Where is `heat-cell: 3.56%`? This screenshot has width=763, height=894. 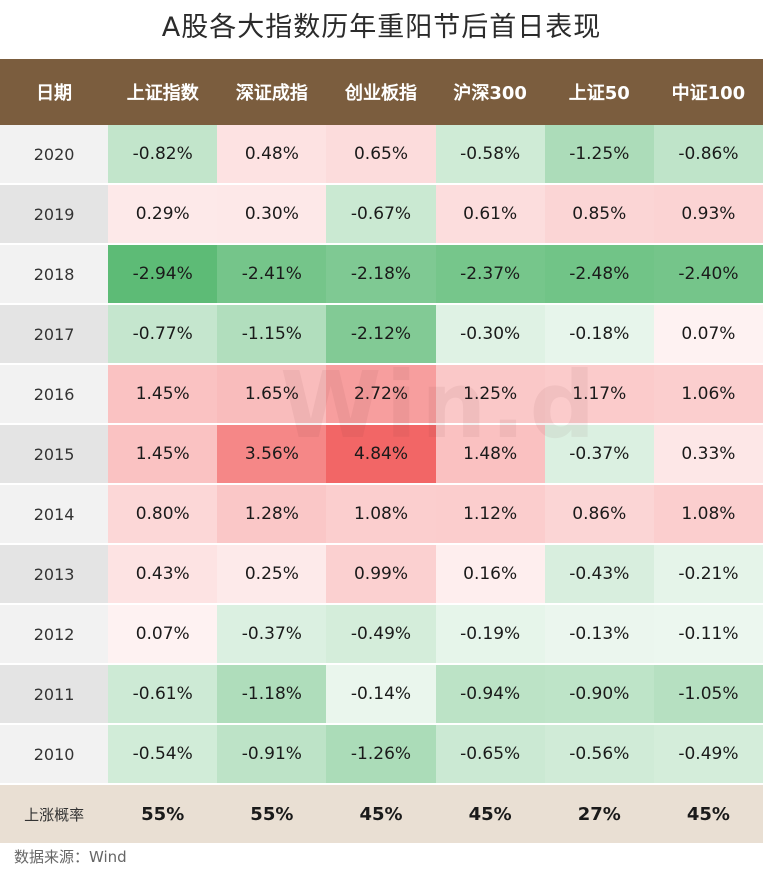 heat-cell: 3.56% is located at coordinates (272, 454).